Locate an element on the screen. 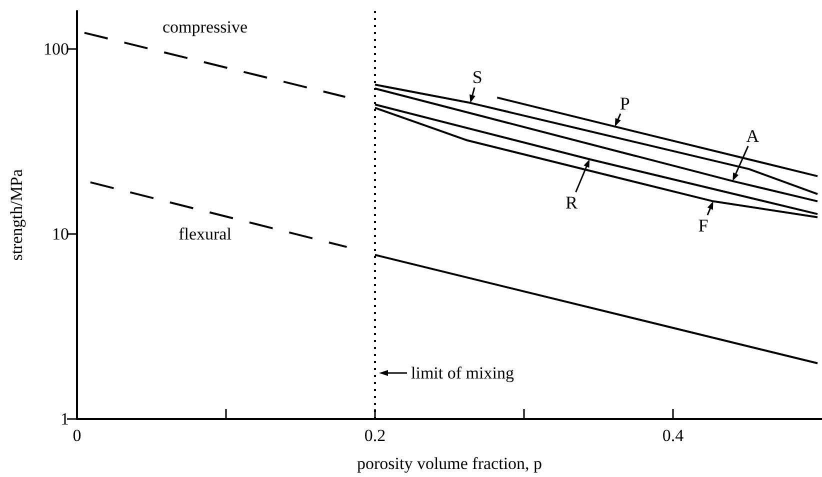 The image size is (822, 477). annotation: P is located at coordinates (625, 104).